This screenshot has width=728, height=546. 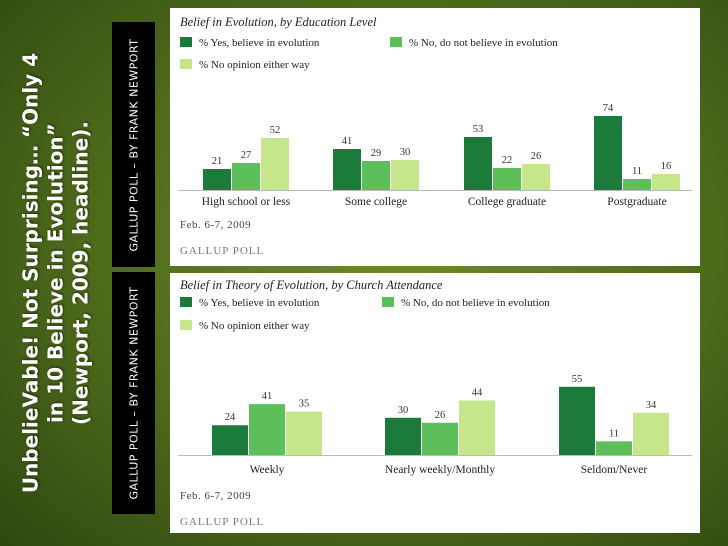 What do you see at coordinates (254, 326) in the screenshot?
I see `legend-label-church-2: % No opinion either way` at bounding box center [254, 326].